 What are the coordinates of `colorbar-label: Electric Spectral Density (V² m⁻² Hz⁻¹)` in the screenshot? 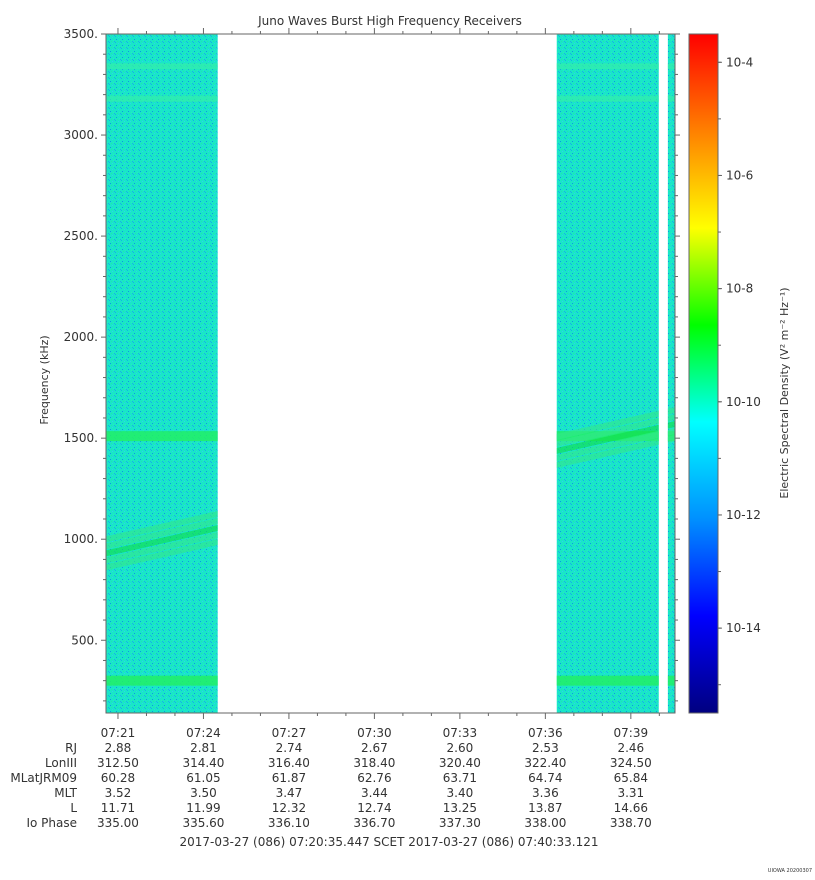 It's located at (784, 392).